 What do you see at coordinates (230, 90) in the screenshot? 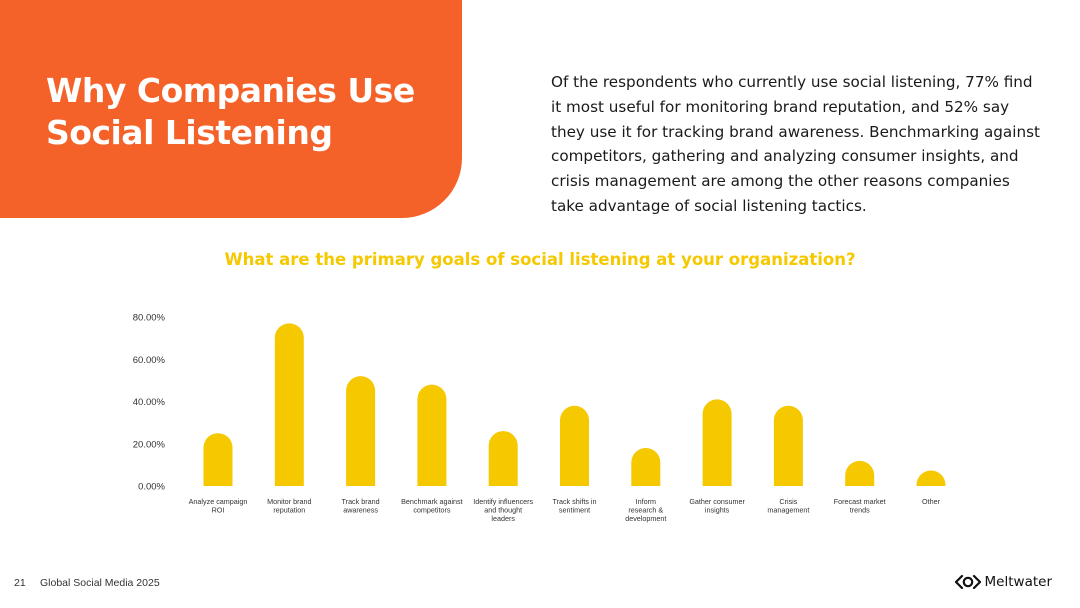
I see `page-title-line-1: Why Companies Use` at bounding box center [230, 90].